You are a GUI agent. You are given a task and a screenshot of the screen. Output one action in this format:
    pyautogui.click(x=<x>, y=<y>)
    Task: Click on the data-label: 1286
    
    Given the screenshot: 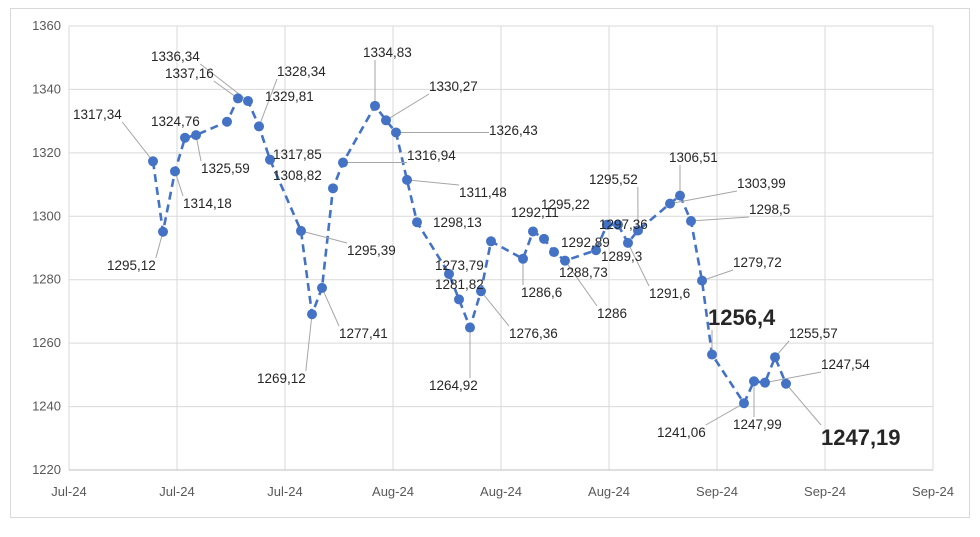 What is the action you would take?
    pyautogui.click(x=612, y=313)
    